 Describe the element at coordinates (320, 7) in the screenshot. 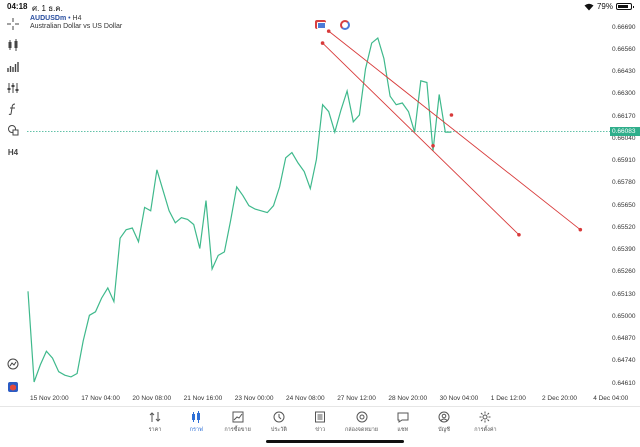

I see `status-bar: 04:18 ศ. 1 ธ.ค. 79%` at that location.